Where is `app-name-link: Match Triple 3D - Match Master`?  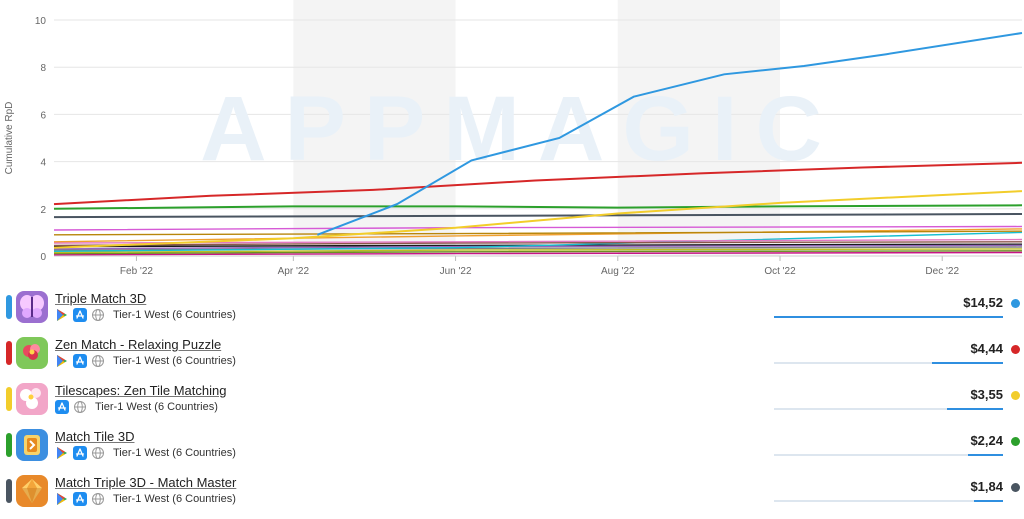 app-name-link: Match Triple 3D - Match Master is located at coordinates (146, 482).